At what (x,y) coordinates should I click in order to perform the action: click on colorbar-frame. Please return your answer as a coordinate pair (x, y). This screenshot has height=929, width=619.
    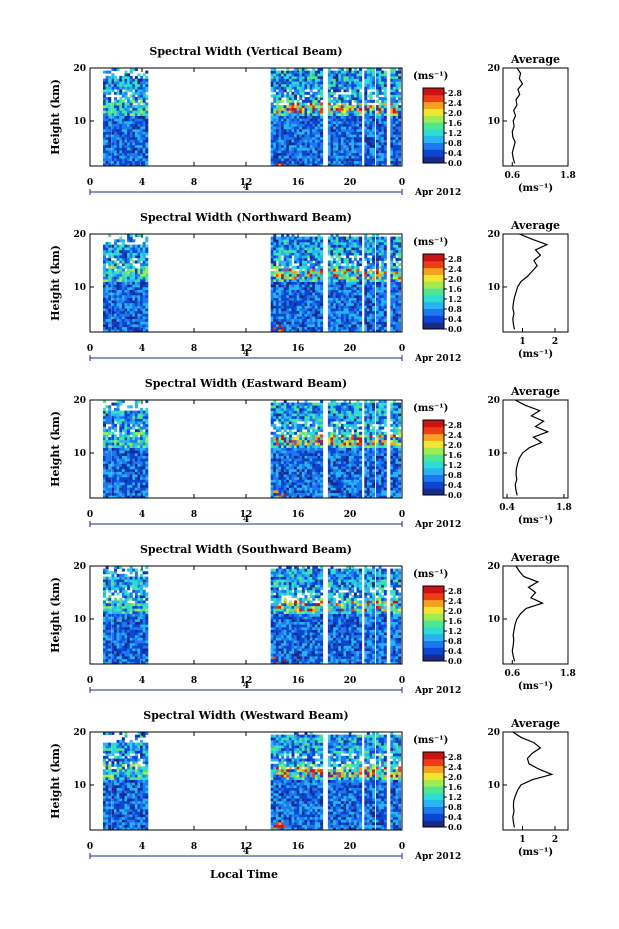
    Looking at the image, I should click on (433, 291).